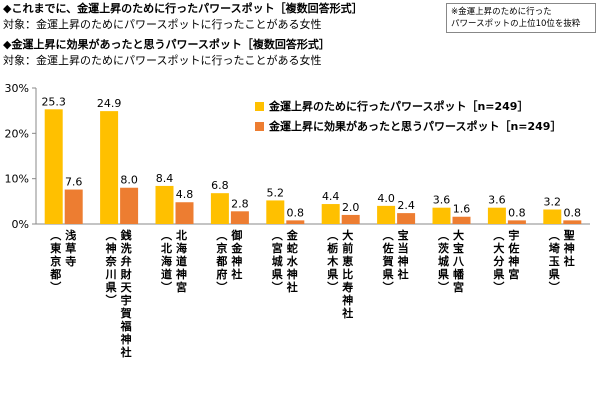 The height and width of the screenshot is (402, 600). What do you see at coordinates (277, 248) in the screenshot?
I see `category-prefecture-char: 宮` at bounding box center [277, 248].